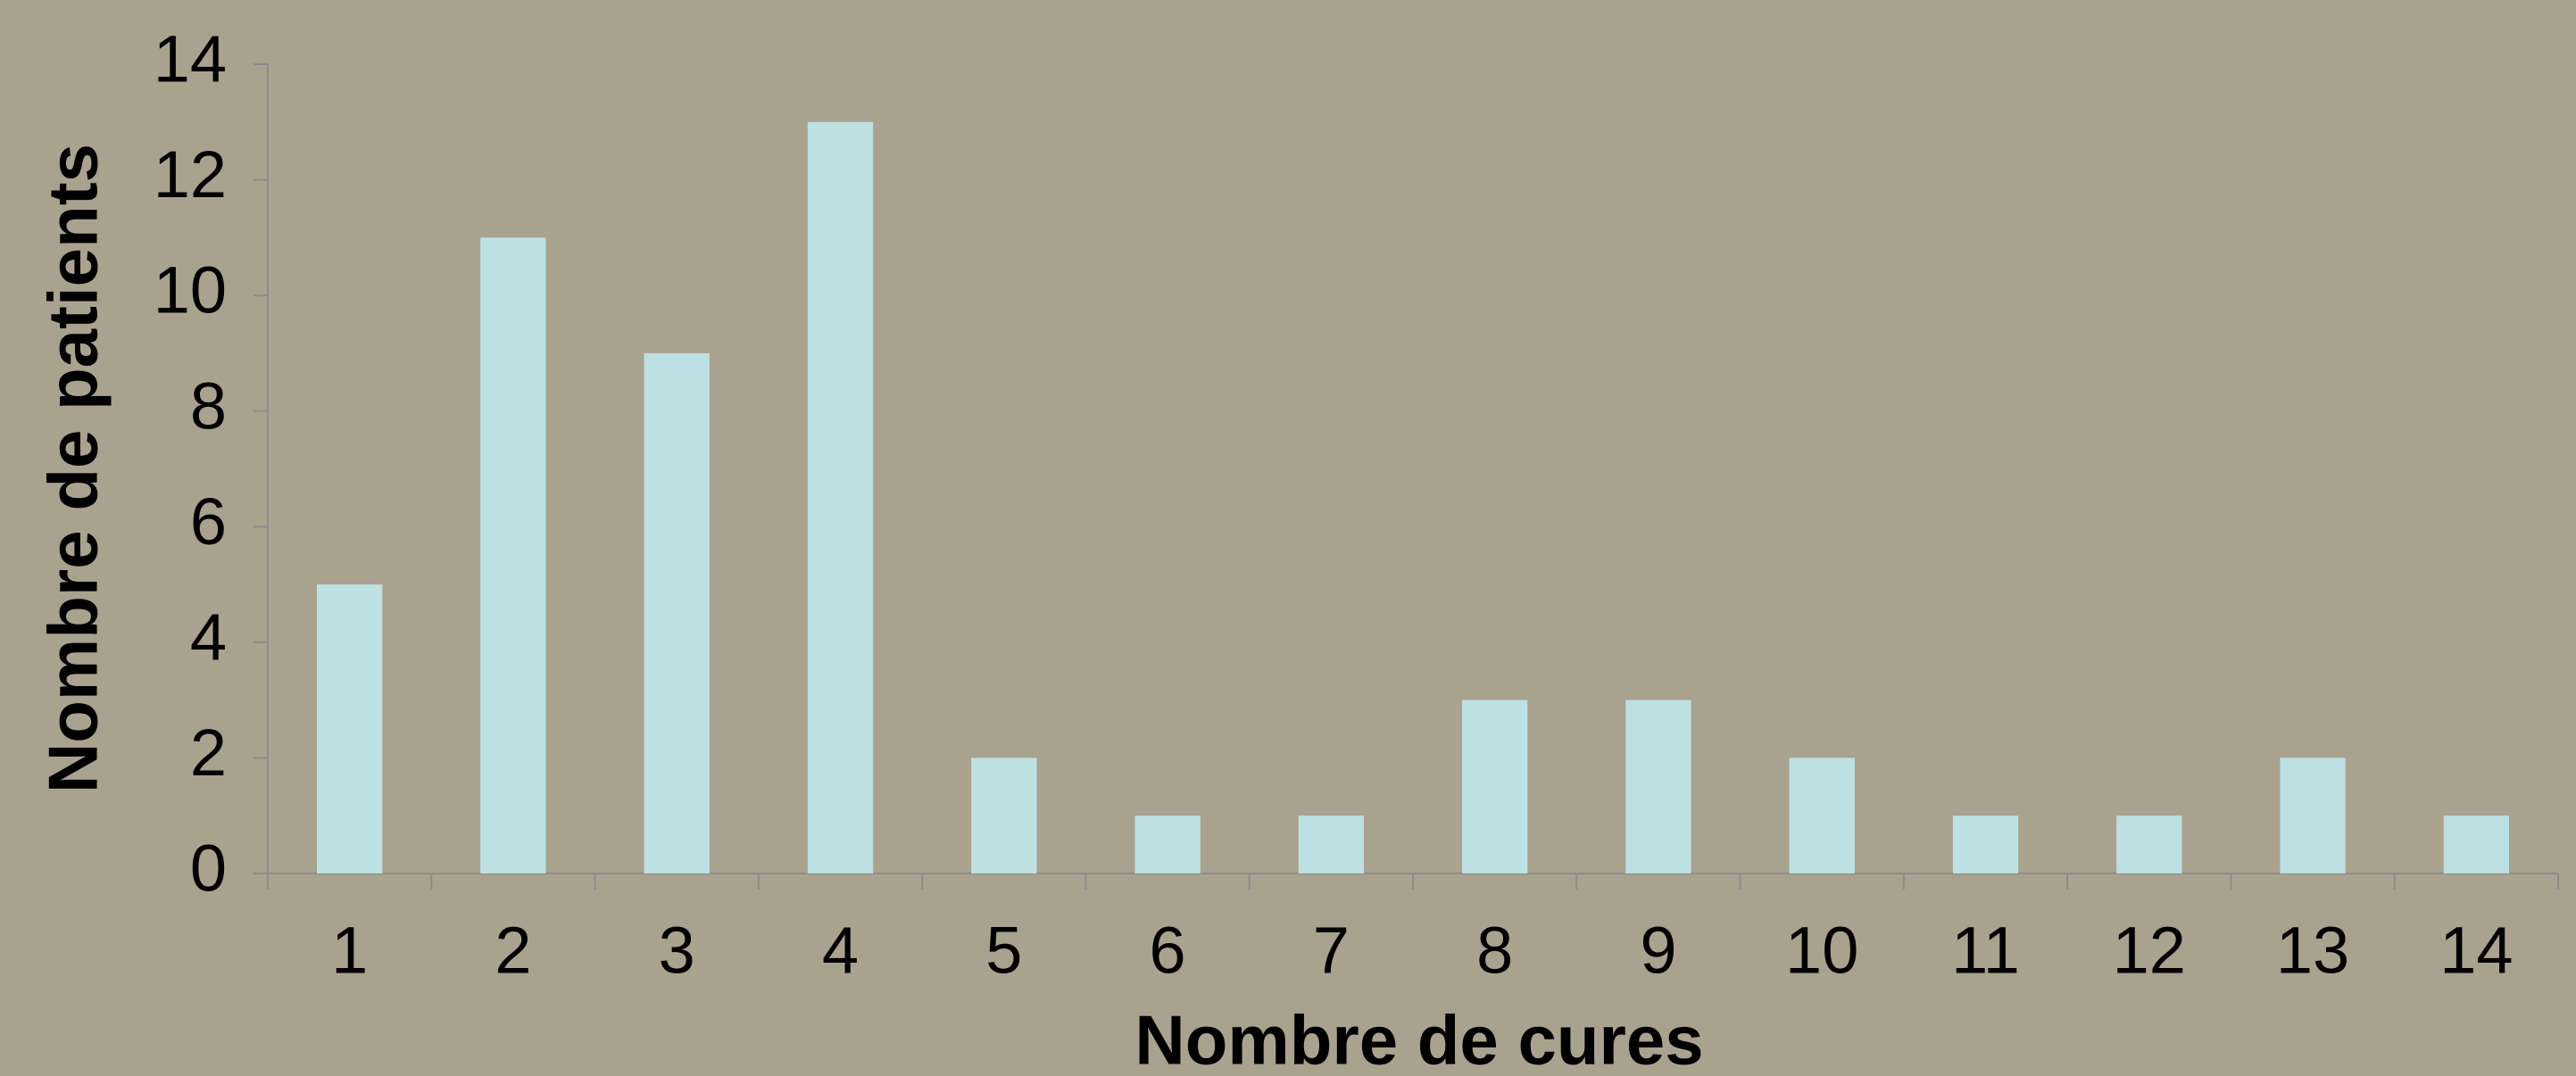 This screenshot has width=2576, height=1076. I want to click on x-tick-label: 1, so click(349, 951).